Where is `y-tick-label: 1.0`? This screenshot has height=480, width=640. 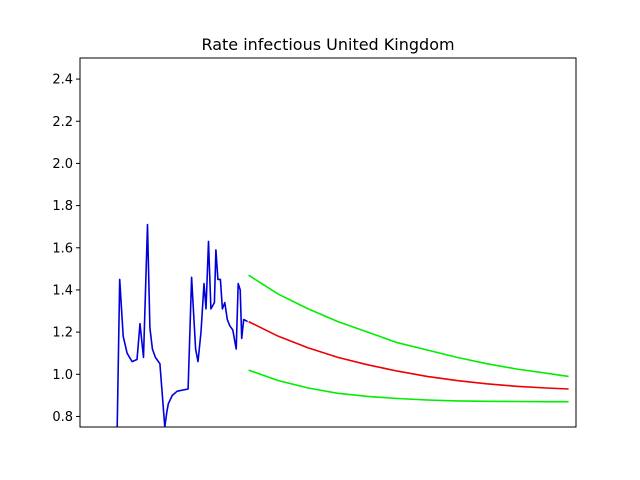
y-tick-label: 1.0 is located at coordinates (62, 375).